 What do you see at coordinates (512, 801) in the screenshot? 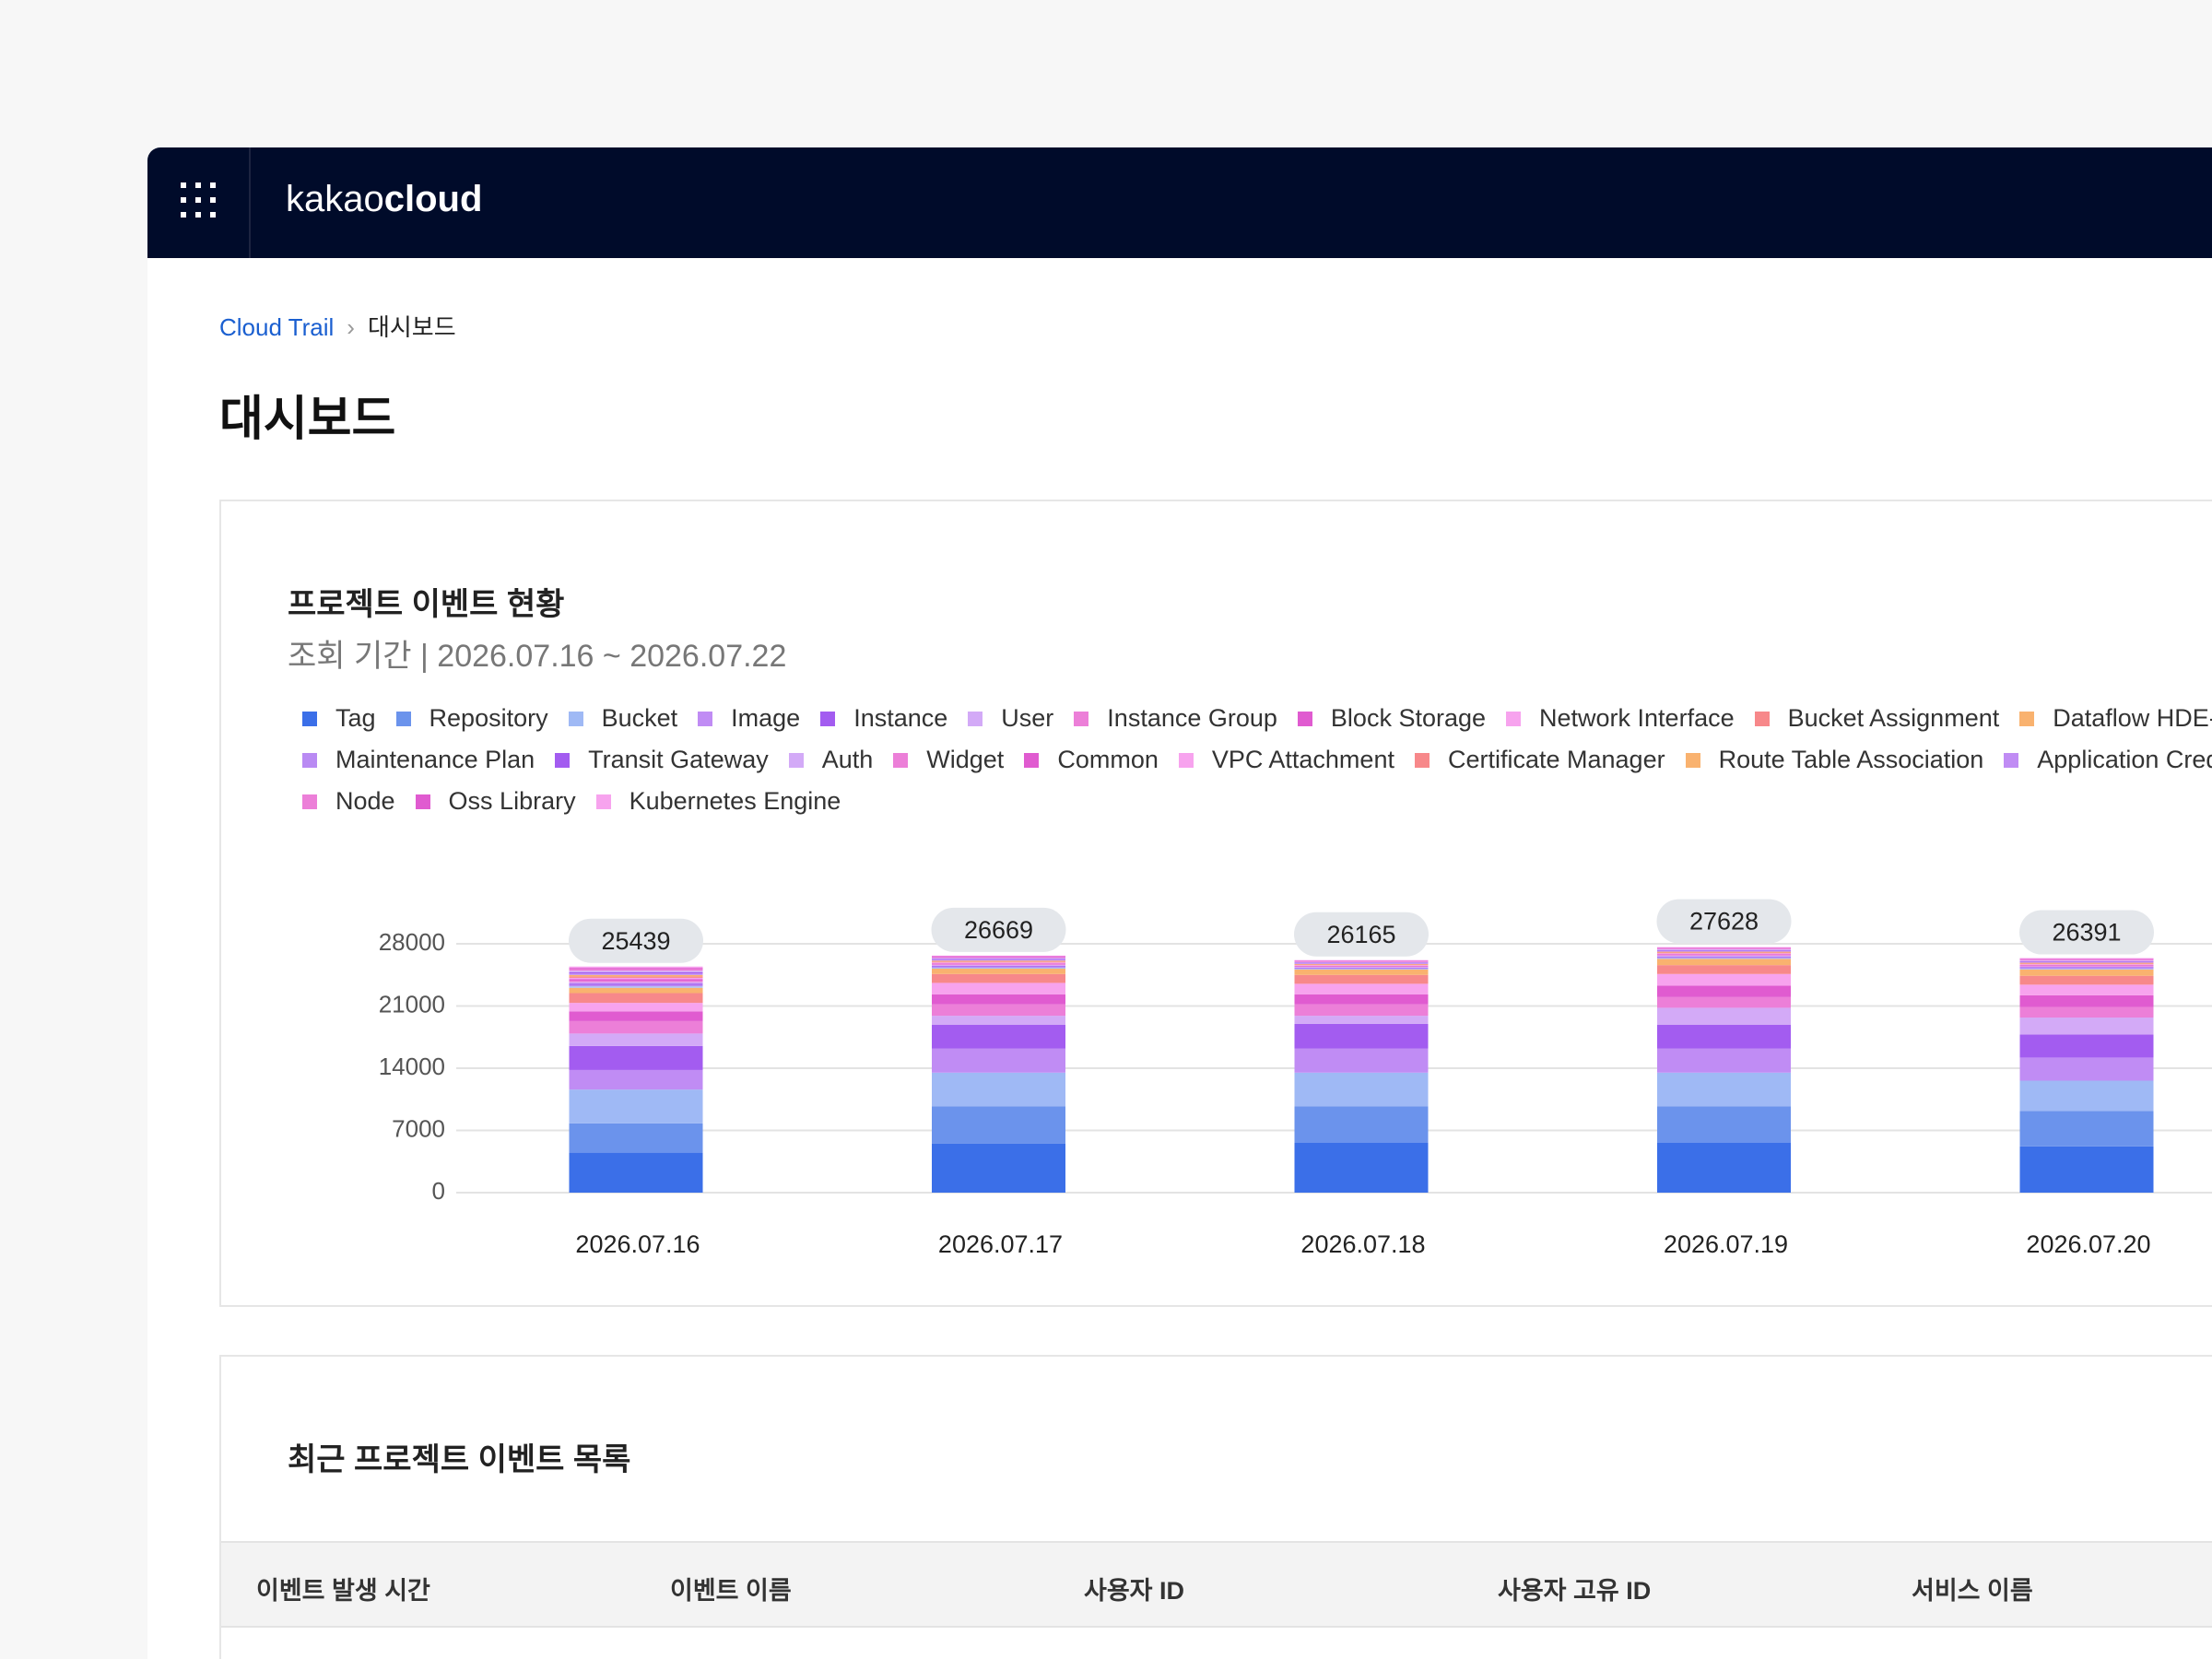
I see `legend-label: Oss Library` at bounding box center [512, 801].